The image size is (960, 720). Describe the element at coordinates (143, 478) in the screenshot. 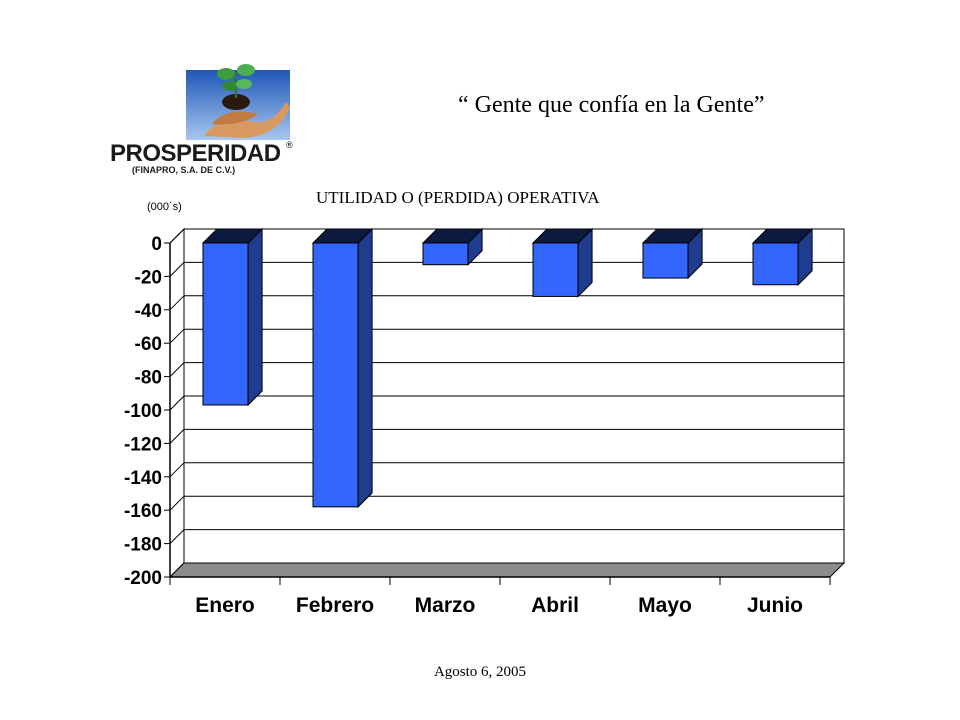

I see `y-tick-label: -140` at that location.